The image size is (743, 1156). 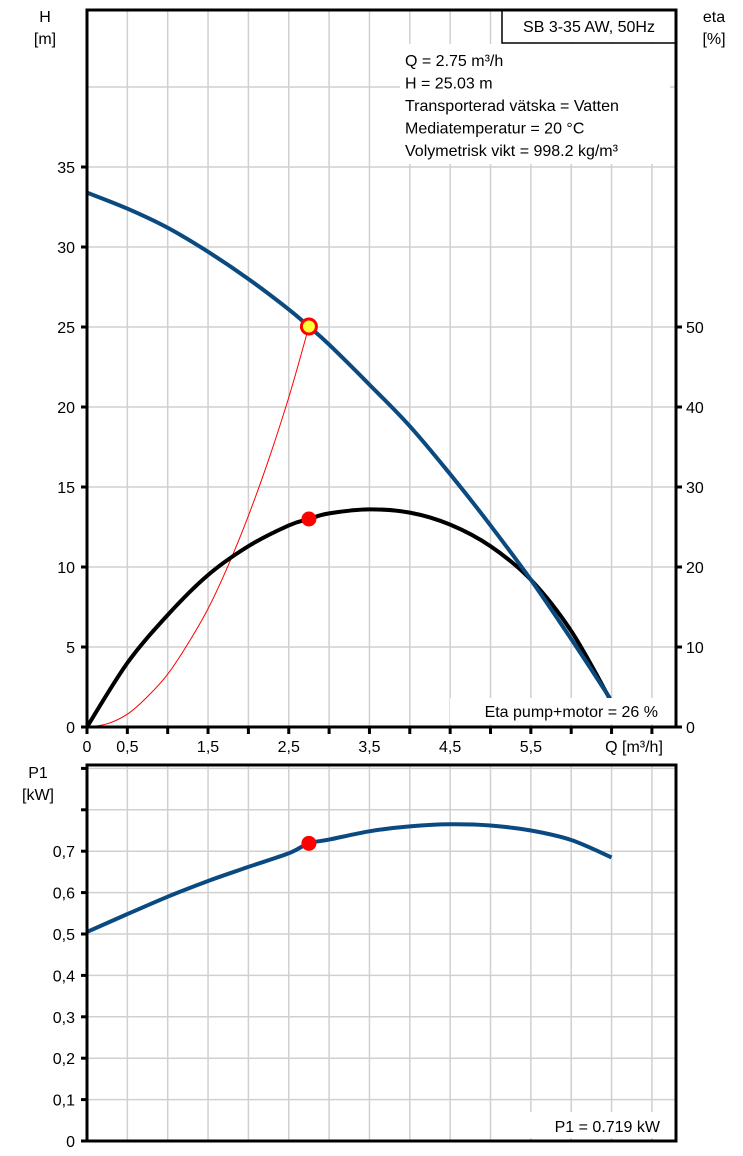 I want to click on y-tick-label-right: 50, so click(x=695, y=328).